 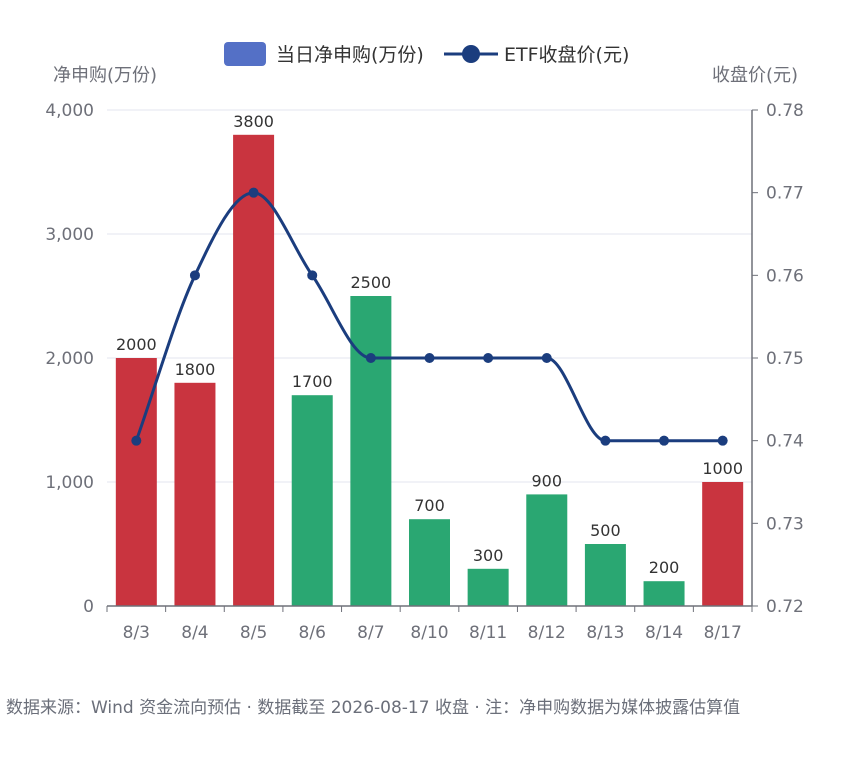 I want to click on legend-line-label: ETF收盘价(元), so click(x=566, y=55).